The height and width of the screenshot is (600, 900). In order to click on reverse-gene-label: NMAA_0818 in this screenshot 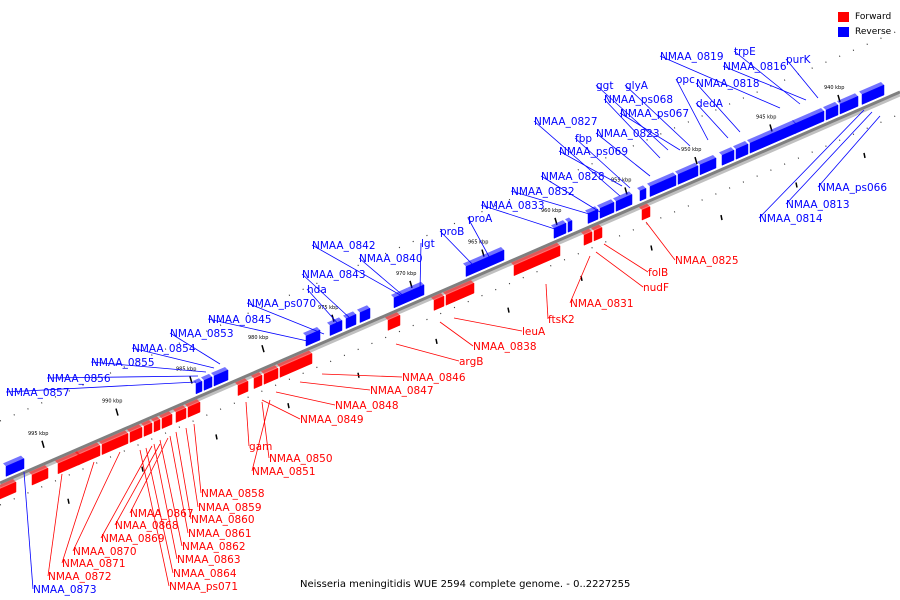, I will do `click(728, 84)`.